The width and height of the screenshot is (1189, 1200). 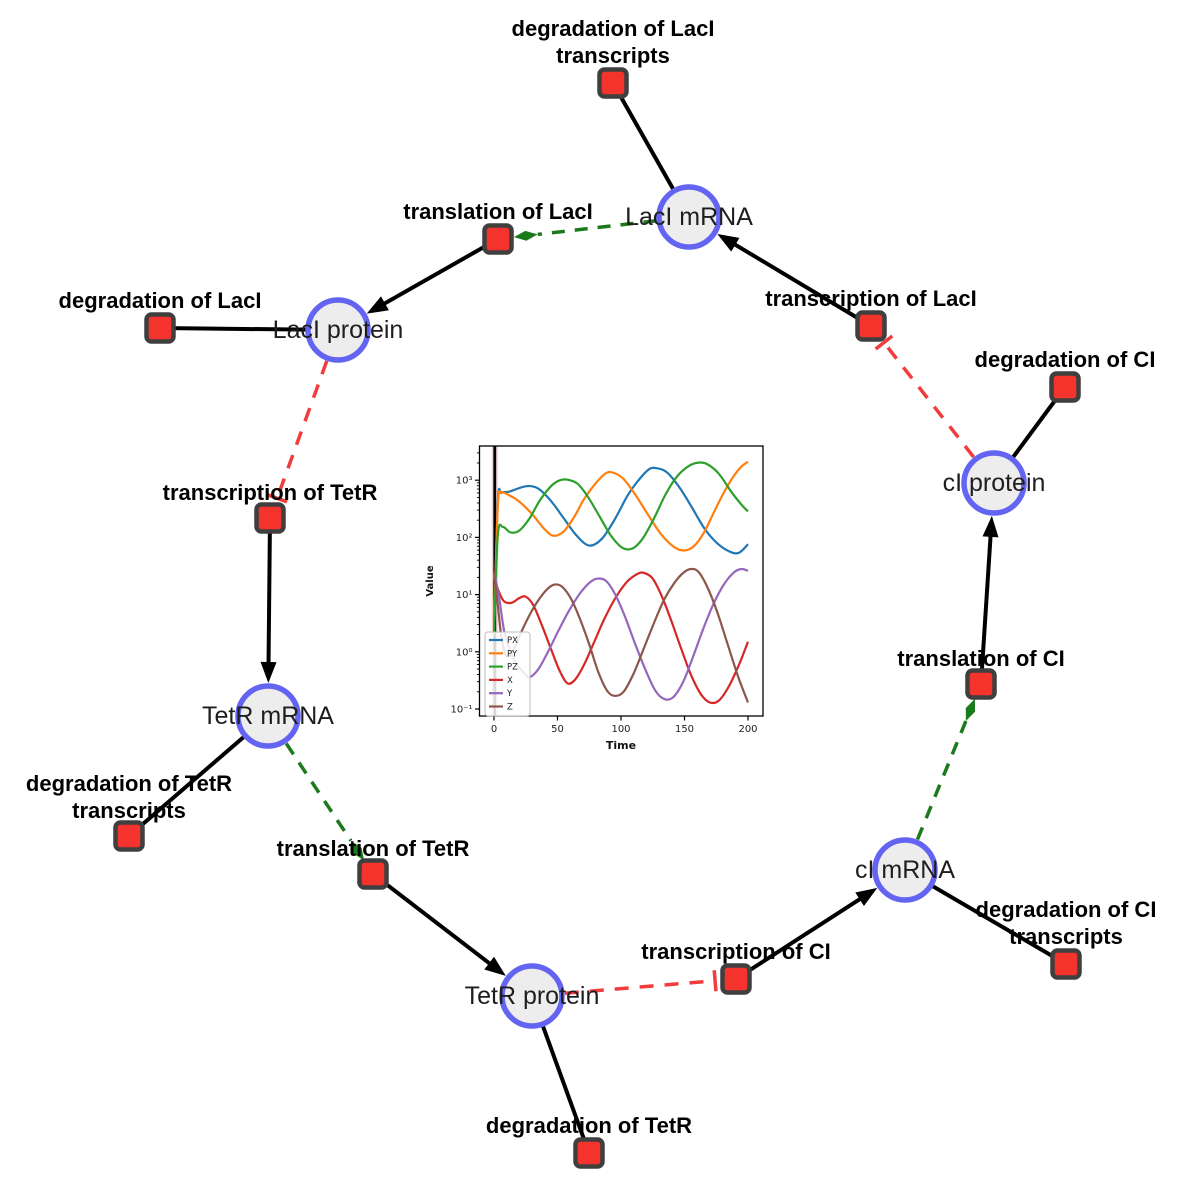 What do you see at coordinates (464, 538) in the screenshot?
I see `chart-y-tick-label: 10²` at bounding box center [464, 538].